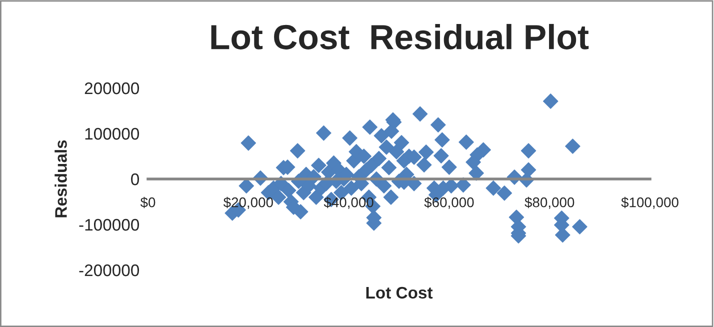 This screenshot has height=327, width=714. I want to click on y-tick-label: 200000, so click(112, 88).